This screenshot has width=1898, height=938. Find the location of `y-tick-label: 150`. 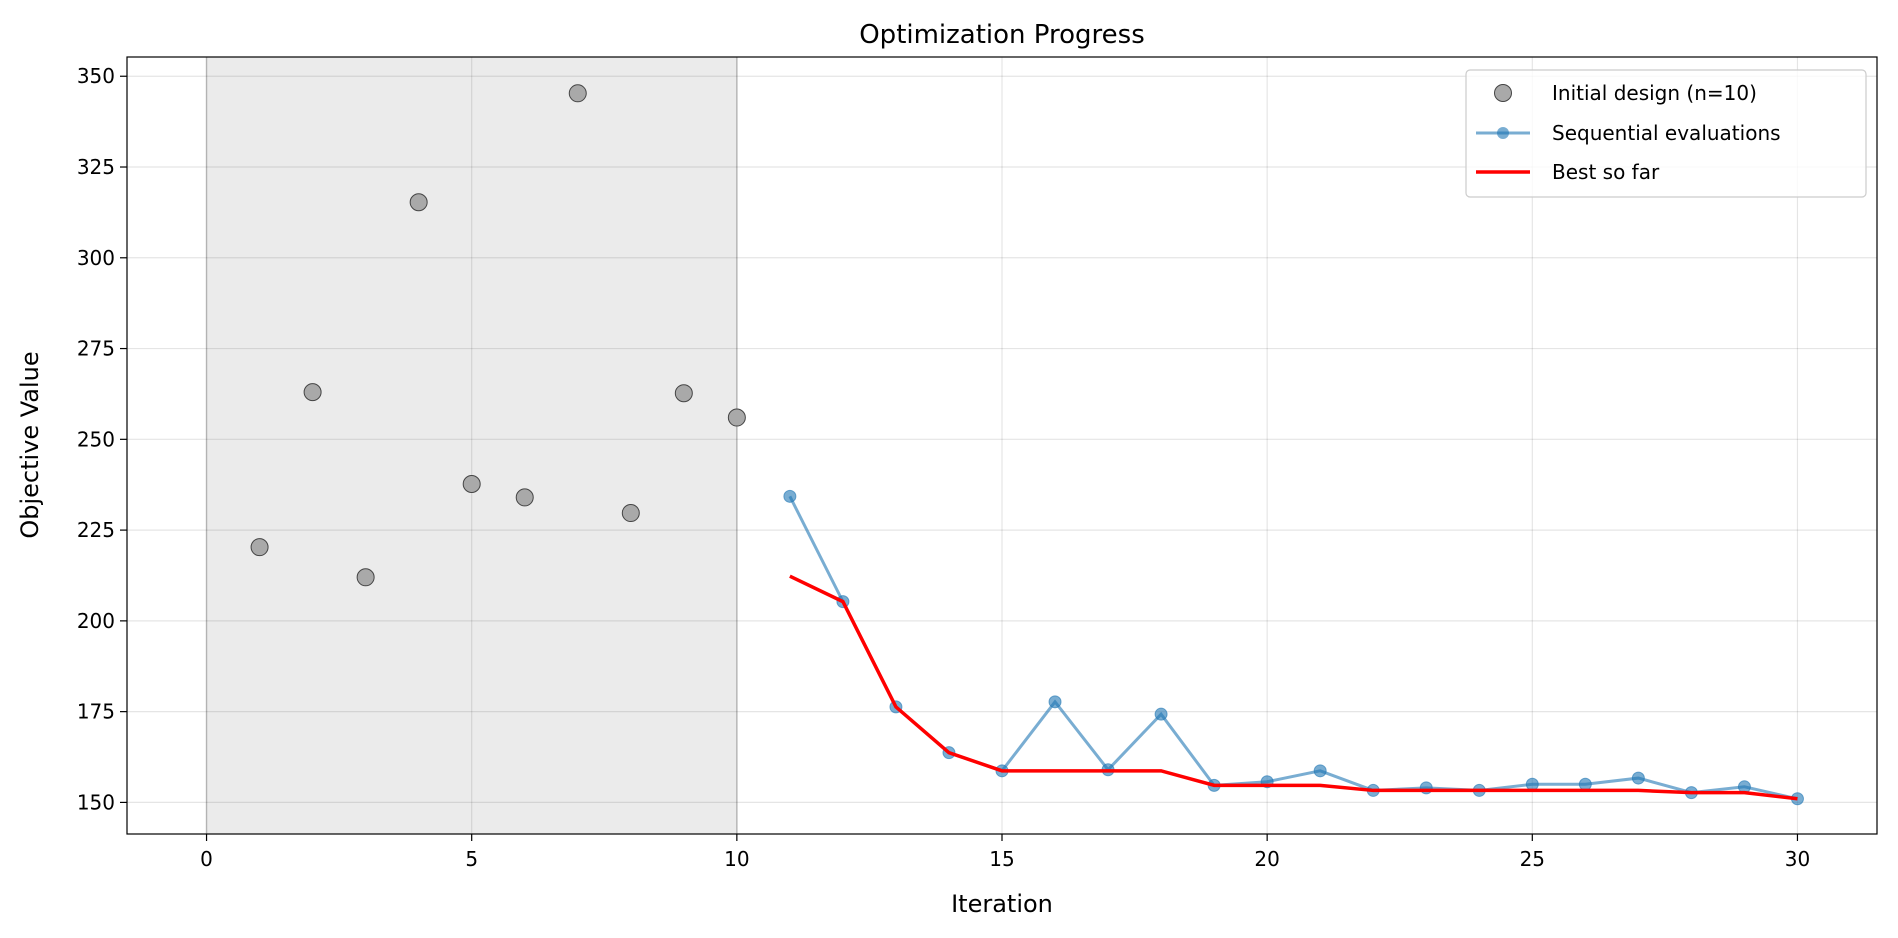

y-tick-label: 150 is located at coordinates (96, 802).